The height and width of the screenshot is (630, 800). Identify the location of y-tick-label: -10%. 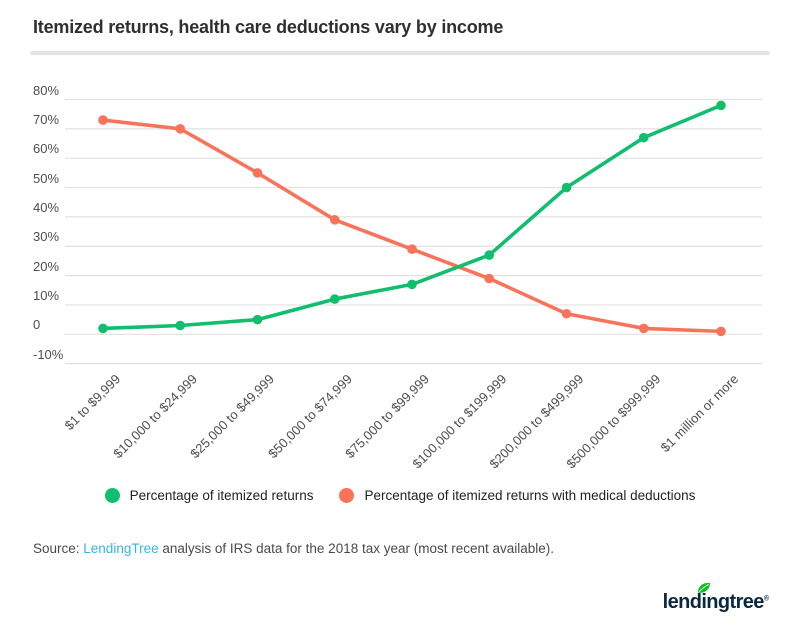
(48, 354).